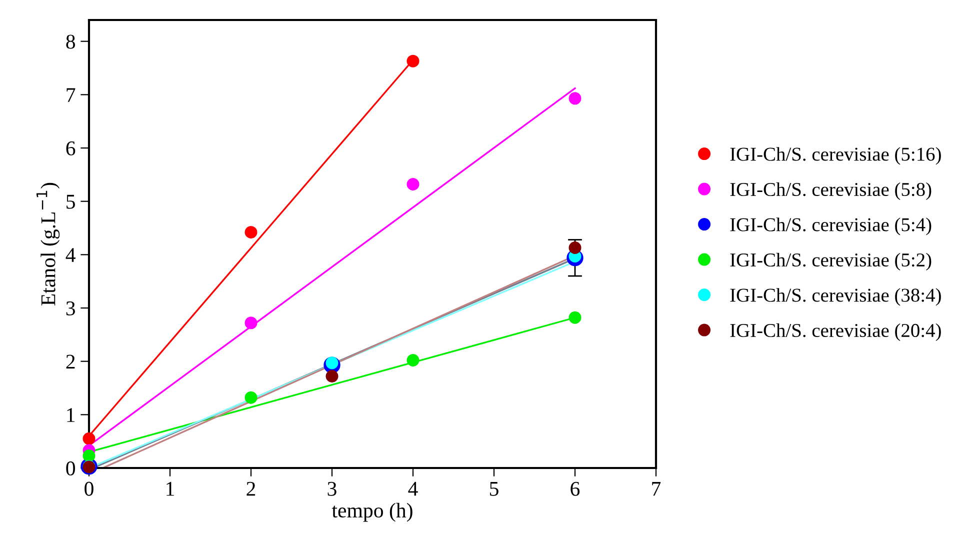  What do you see at coordinates (831, 227) in the screenshot?
I see `legend-label: IGI-Ch/S. cerevisiae (5:4)` at bounding box center [831, 227].